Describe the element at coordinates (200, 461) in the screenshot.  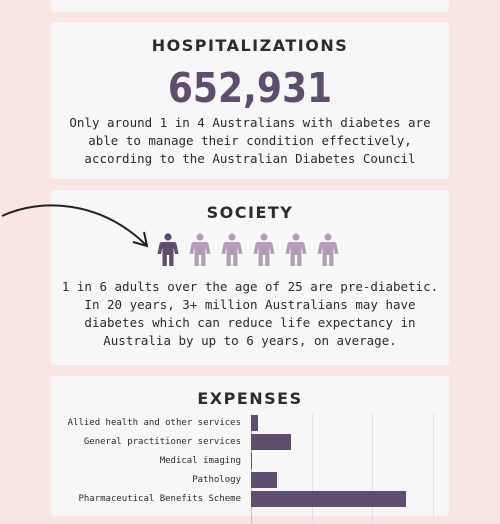
I see `category-label: Medical imaging` at that location.